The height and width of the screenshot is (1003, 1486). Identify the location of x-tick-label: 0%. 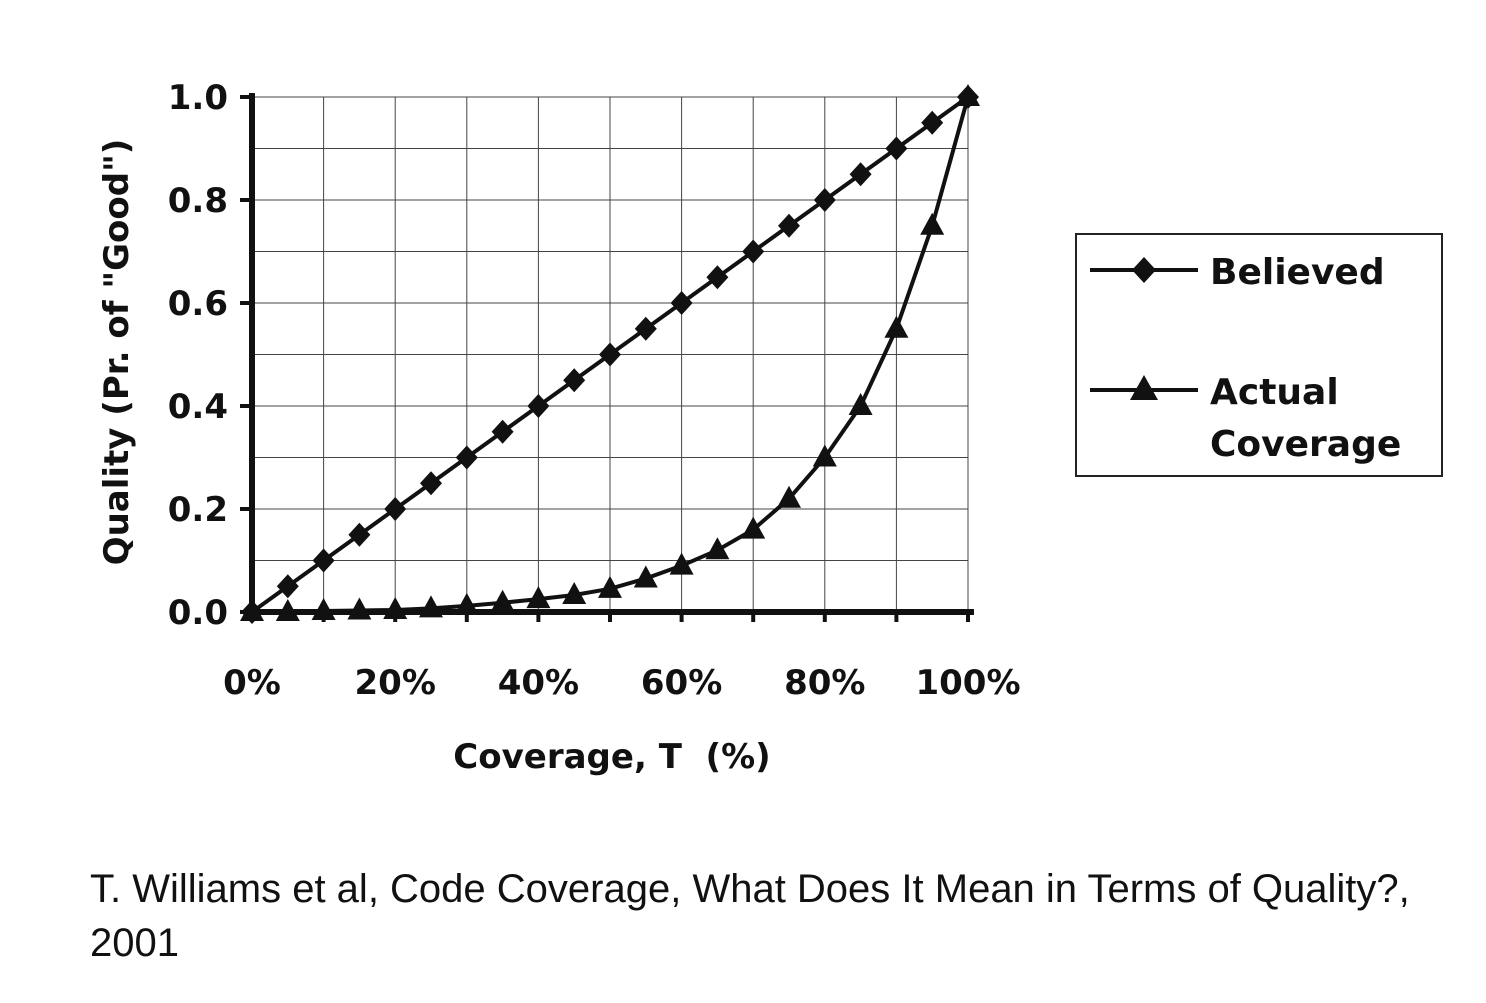
(252, 683).